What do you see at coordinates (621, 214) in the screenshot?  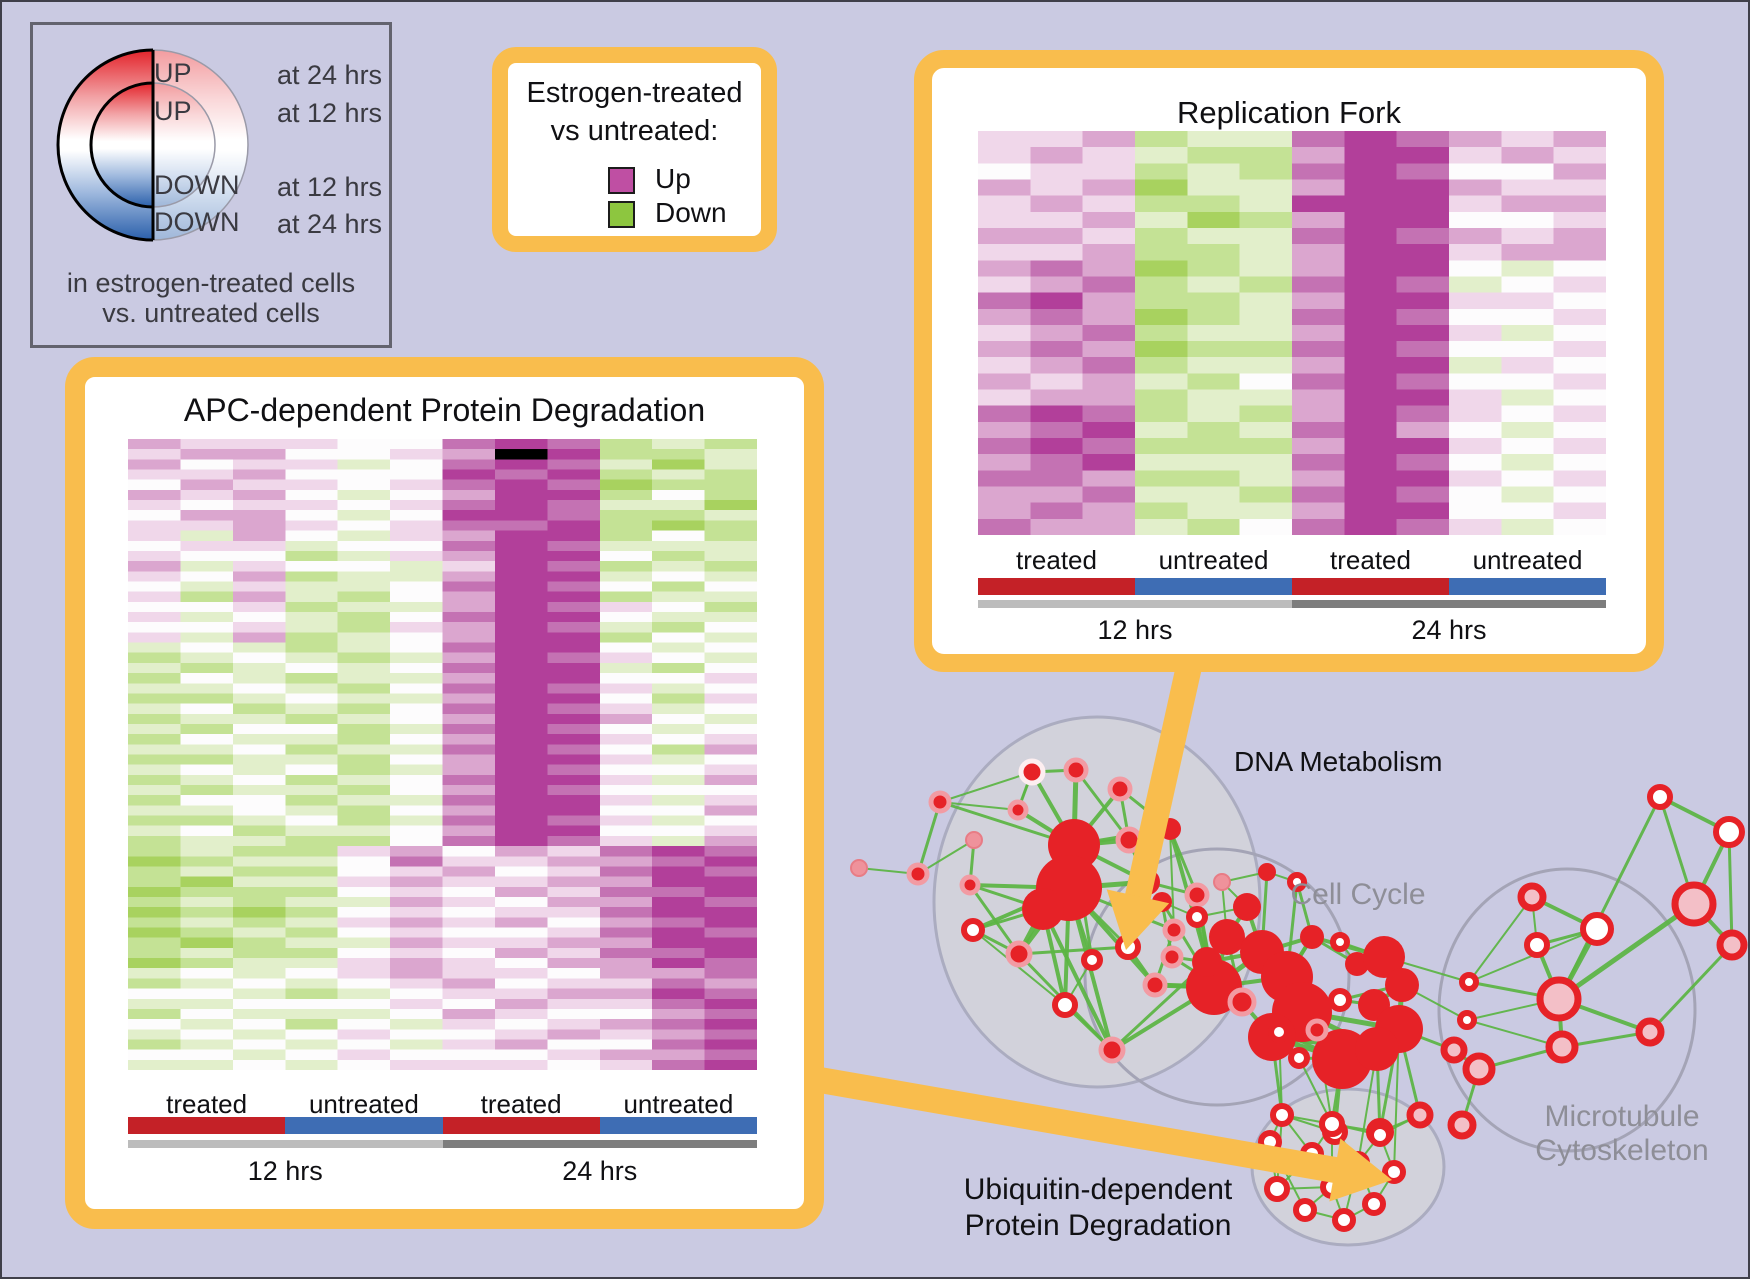 I see `down-color-swatch` at bounding box center [621, 214].